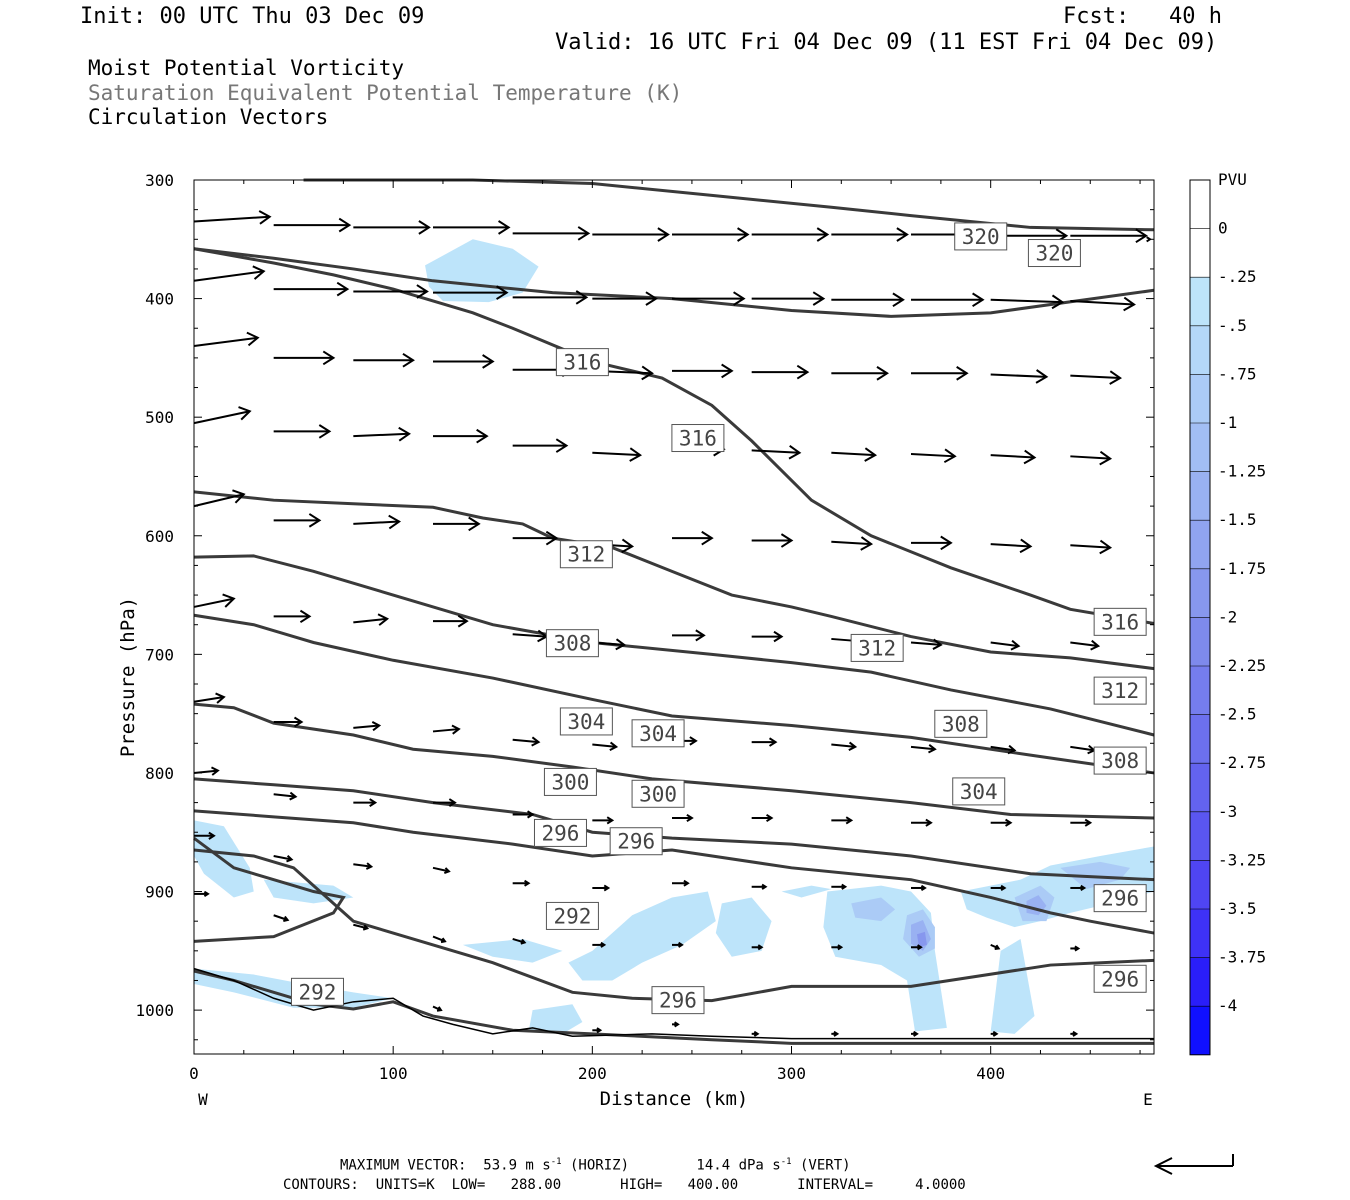 The image size is (1350, 1200). I want to click on x-tick: 100, so click(393, 631).